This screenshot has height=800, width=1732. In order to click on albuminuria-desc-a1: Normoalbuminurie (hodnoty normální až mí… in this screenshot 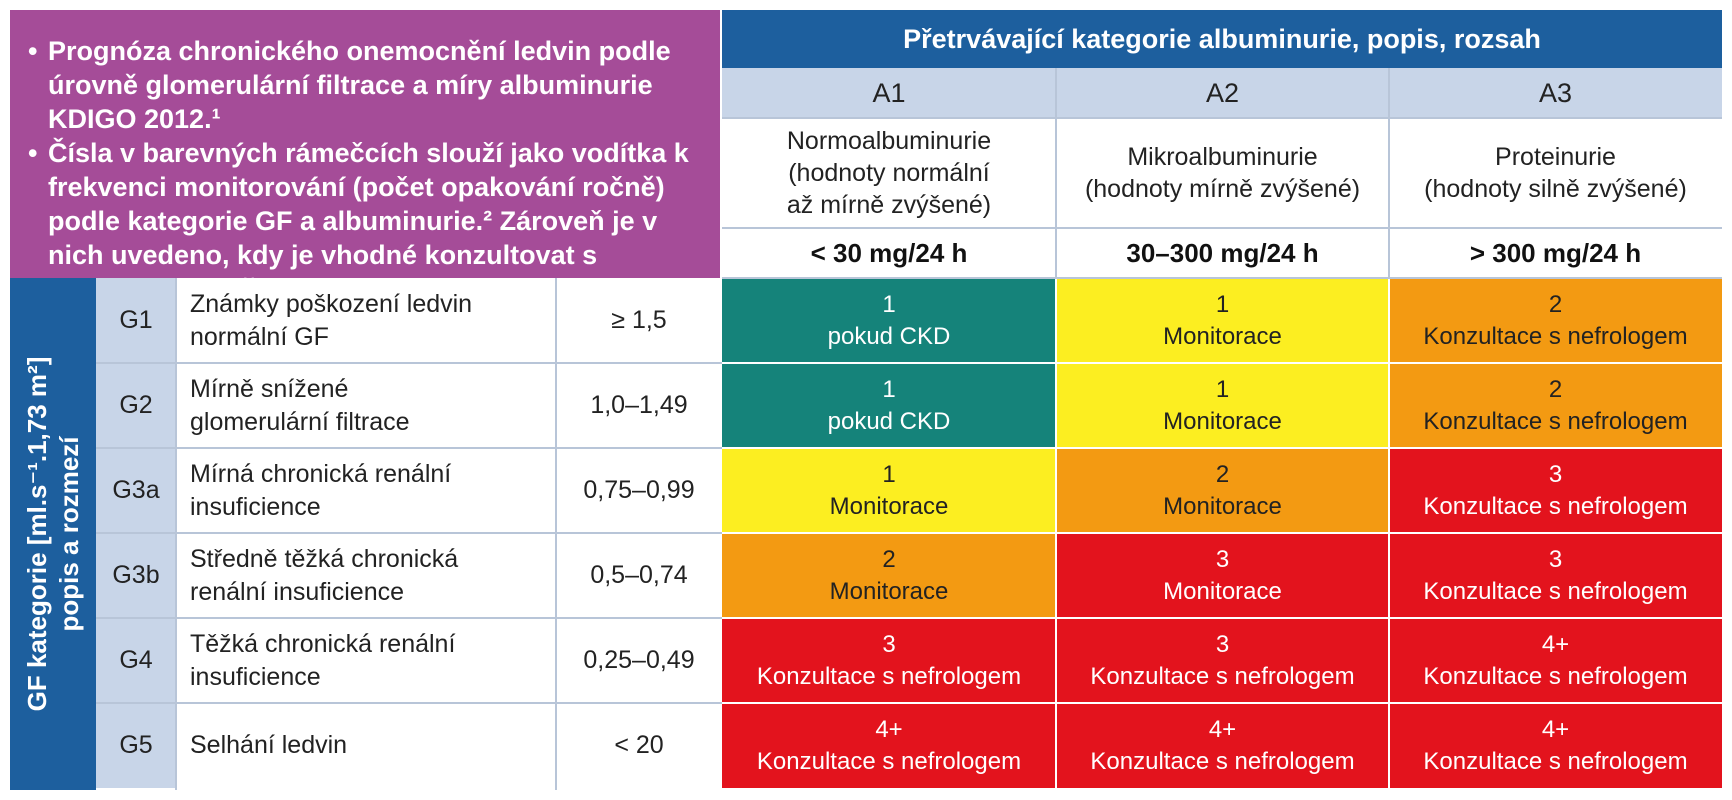, I will do `click(889, 173)`.